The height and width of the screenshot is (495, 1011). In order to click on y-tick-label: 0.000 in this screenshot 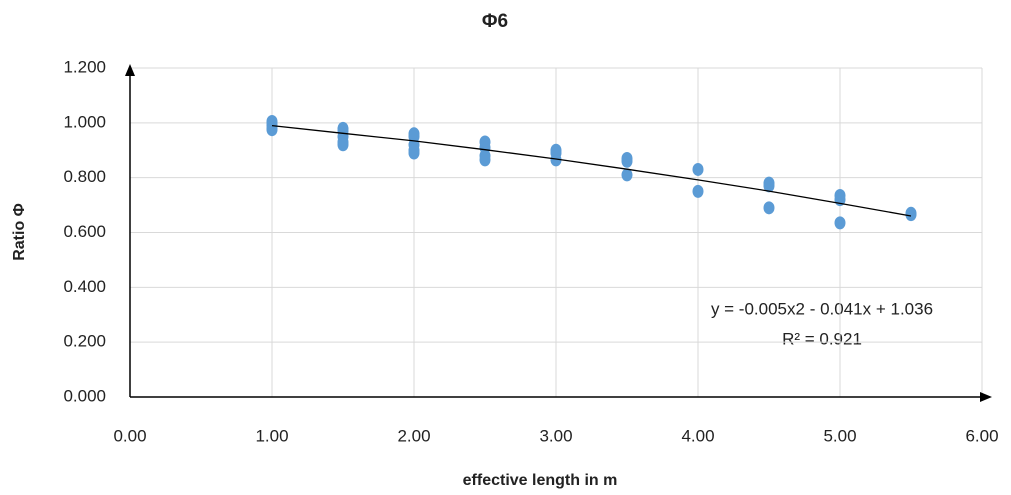, I will do `click(84, 395)`.